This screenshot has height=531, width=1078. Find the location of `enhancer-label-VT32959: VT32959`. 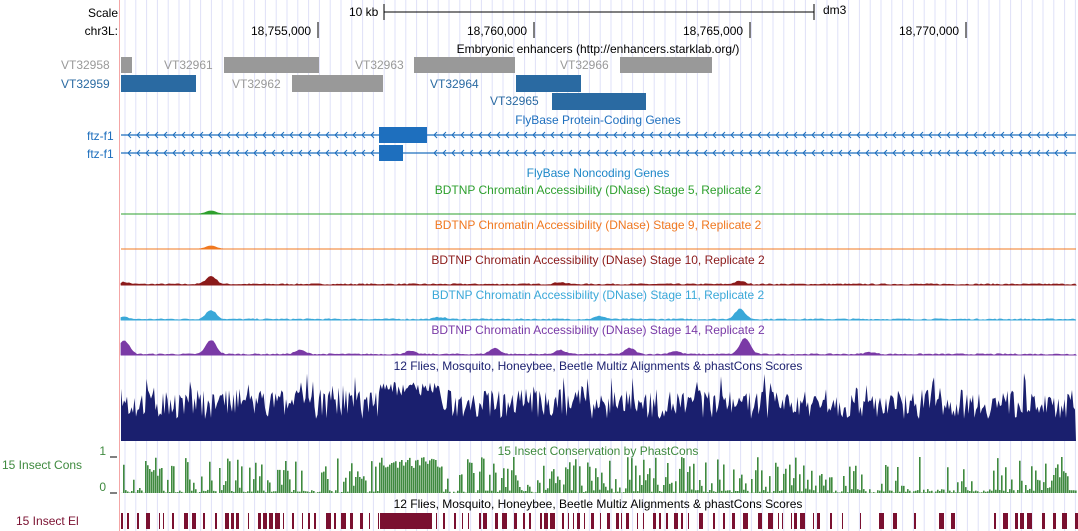

enhancer-label-VT32959: VT32959 is located at coordinates (85, 84).